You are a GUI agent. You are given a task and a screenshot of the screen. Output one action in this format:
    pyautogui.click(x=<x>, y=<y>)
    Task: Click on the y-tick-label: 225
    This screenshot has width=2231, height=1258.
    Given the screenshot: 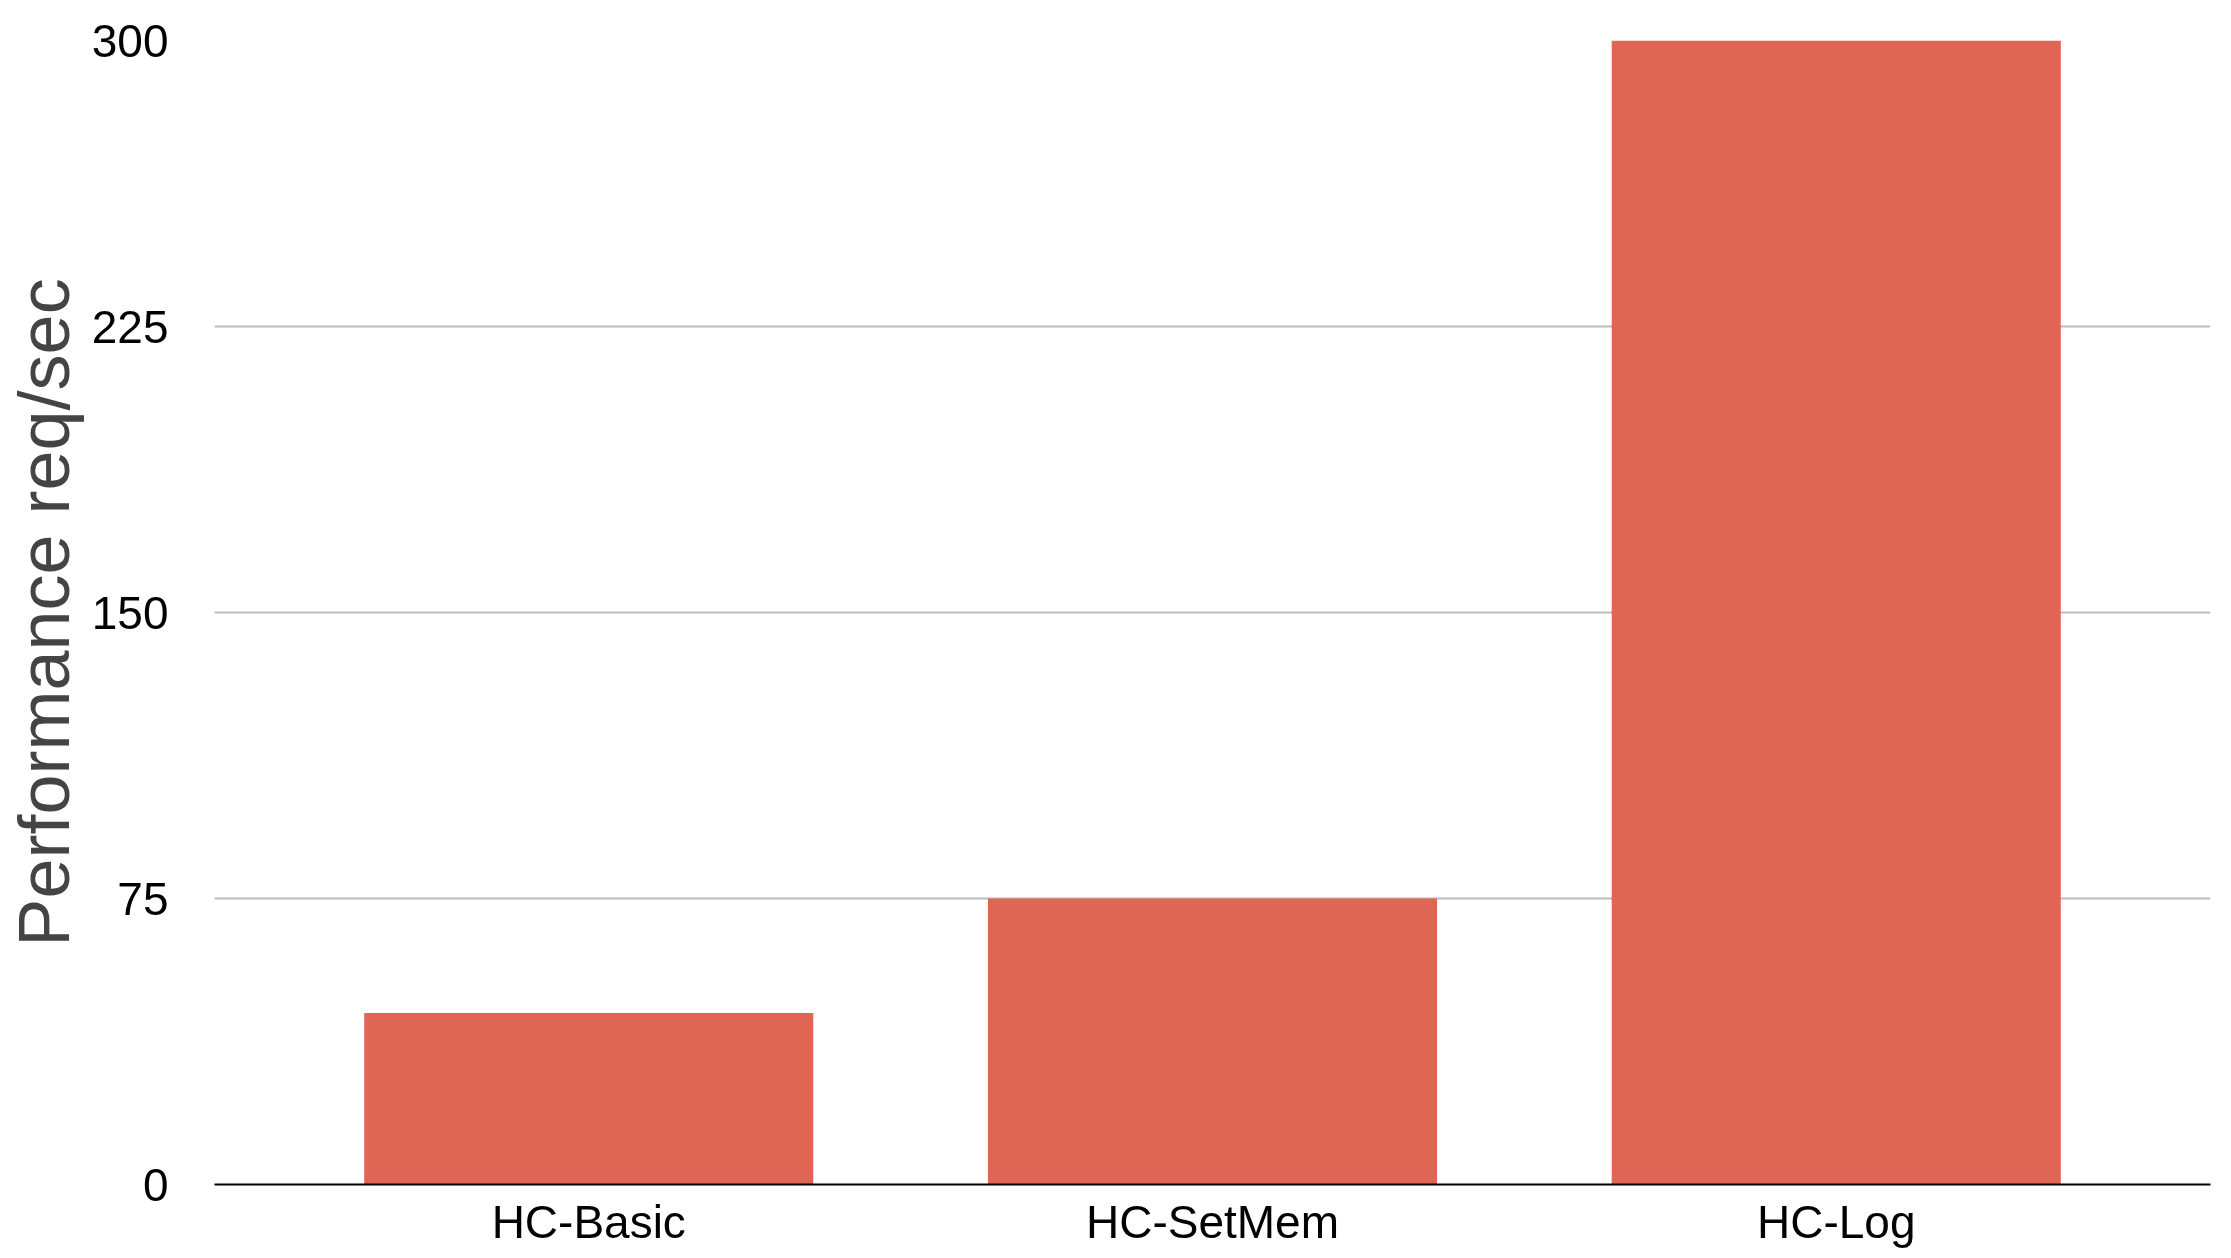 What is the action you would take?
    pyautogui.click(x=130, y=326)
    